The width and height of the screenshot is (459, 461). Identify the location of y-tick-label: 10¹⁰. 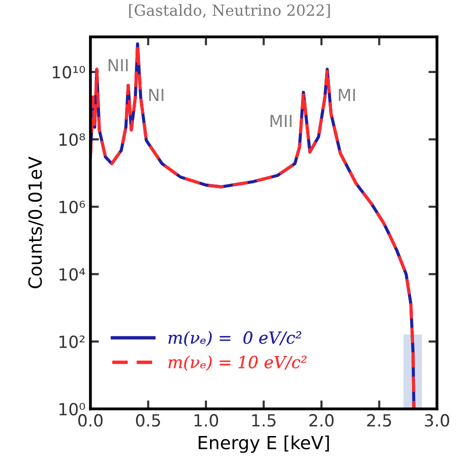
(68, 72).